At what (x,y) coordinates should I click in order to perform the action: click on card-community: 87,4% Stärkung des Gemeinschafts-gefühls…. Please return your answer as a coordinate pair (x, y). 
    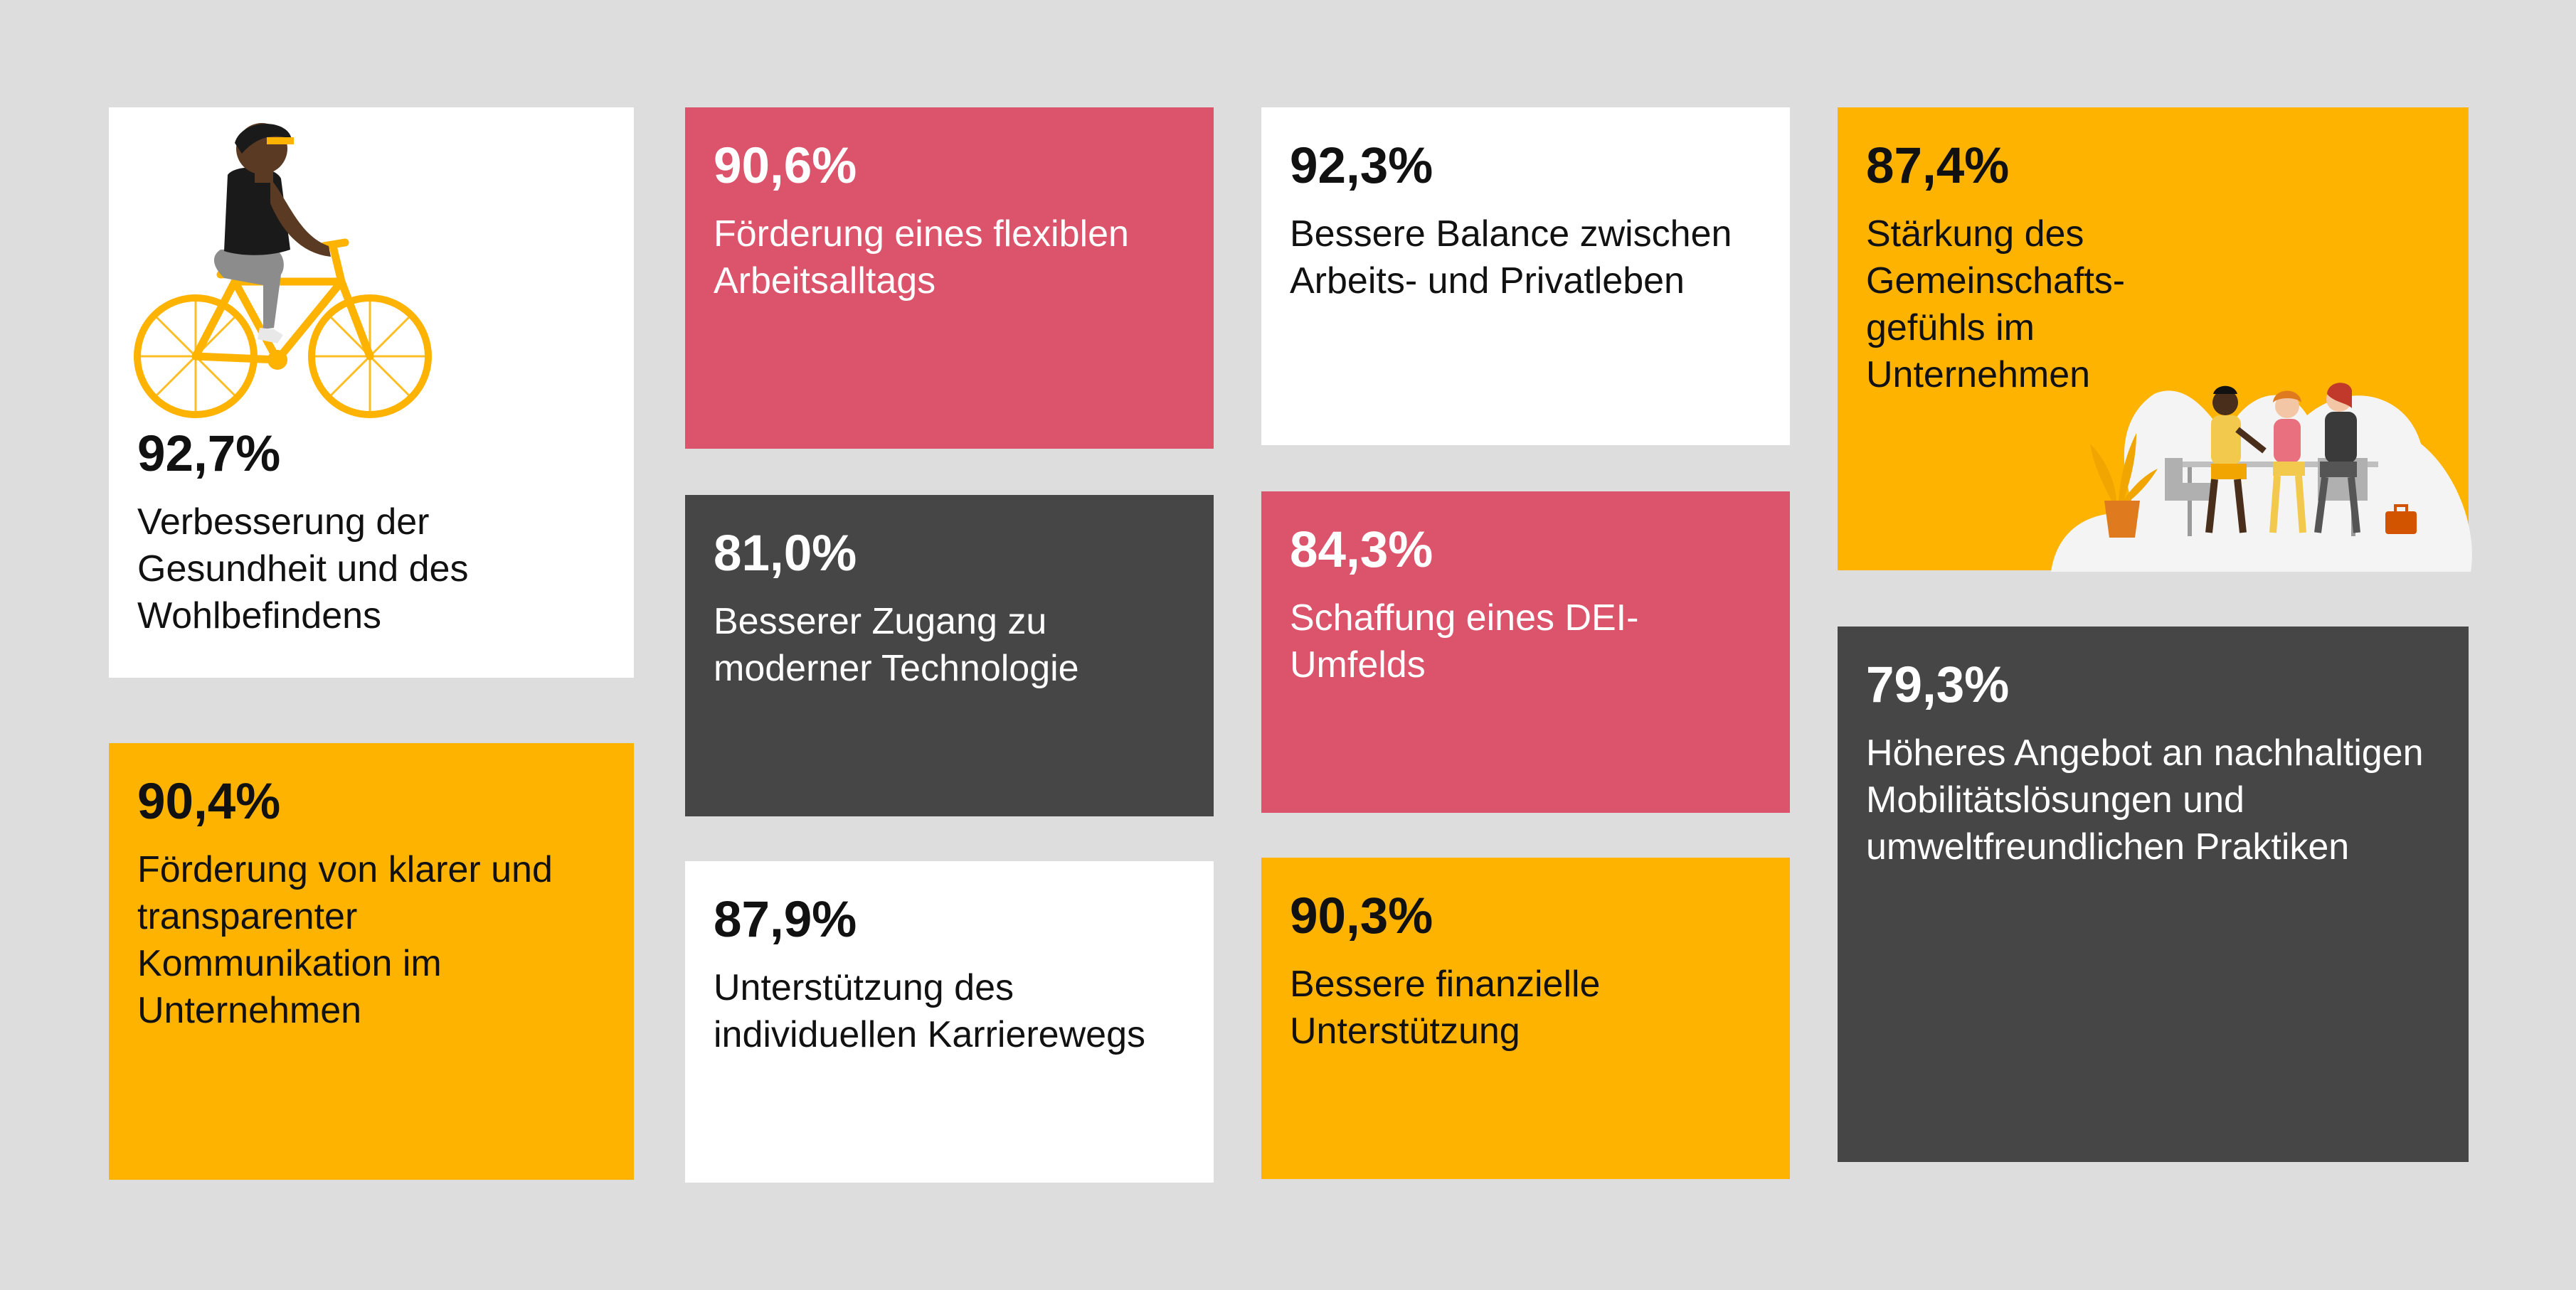
    Looking at the image, I should click on (2155, 339).